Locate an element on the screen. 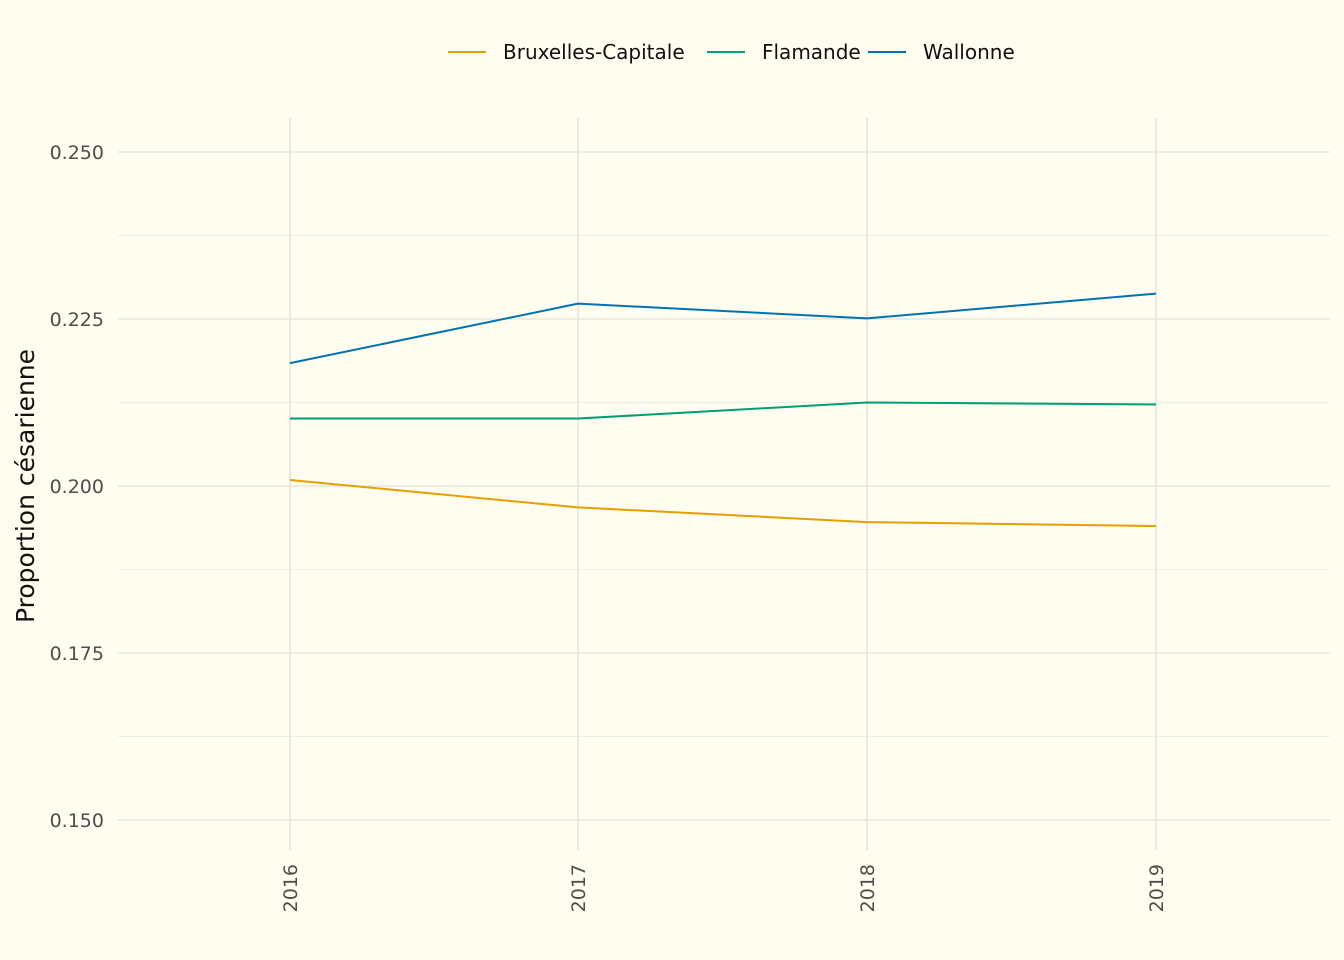 The height and width of the screenshot is (960, 1344). legend-label-bruxelles-capitale: Bruxelles-Capitale is located at coordinates (594, 52).